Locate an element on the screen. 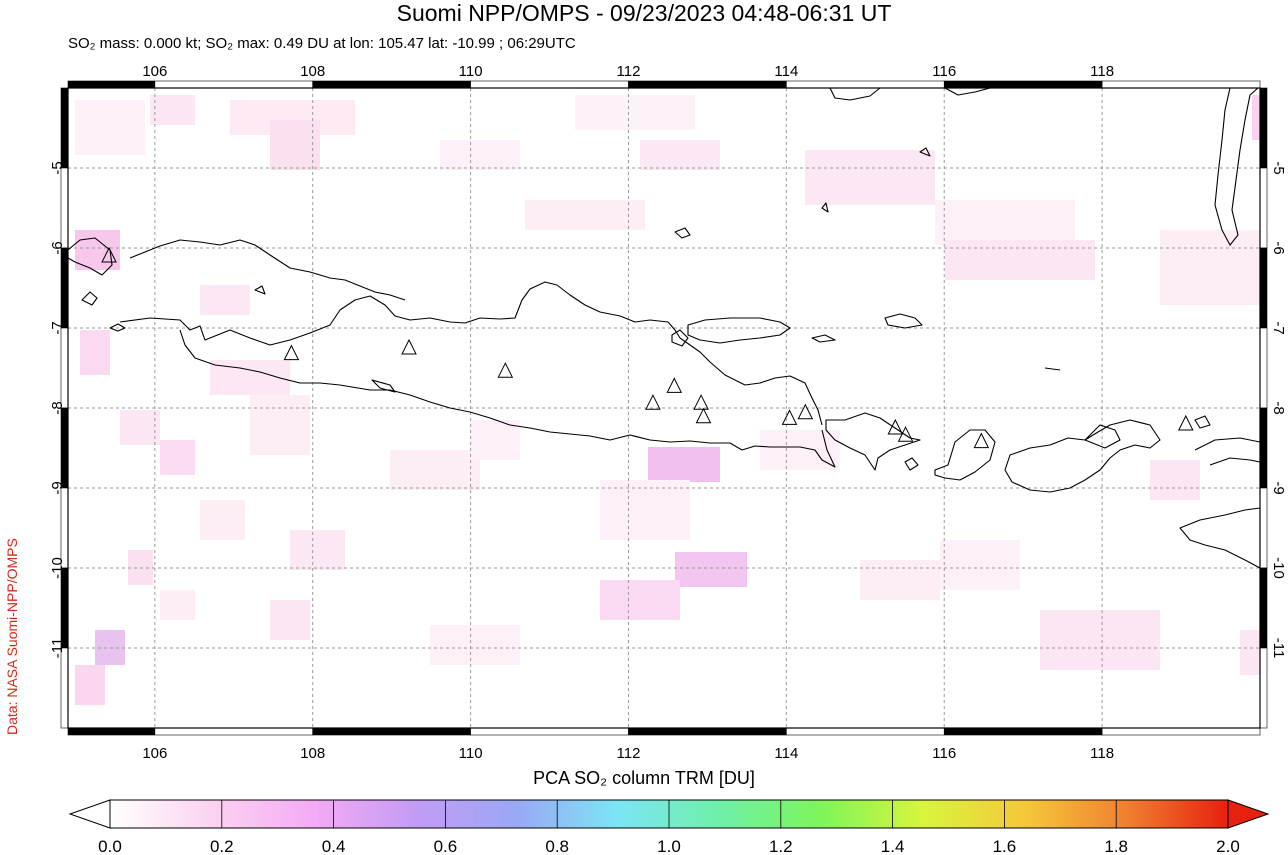 The height and width of the screenshot is (855, 1288). lat-tick-label-left: -11 is located at coordinates (57, 648).